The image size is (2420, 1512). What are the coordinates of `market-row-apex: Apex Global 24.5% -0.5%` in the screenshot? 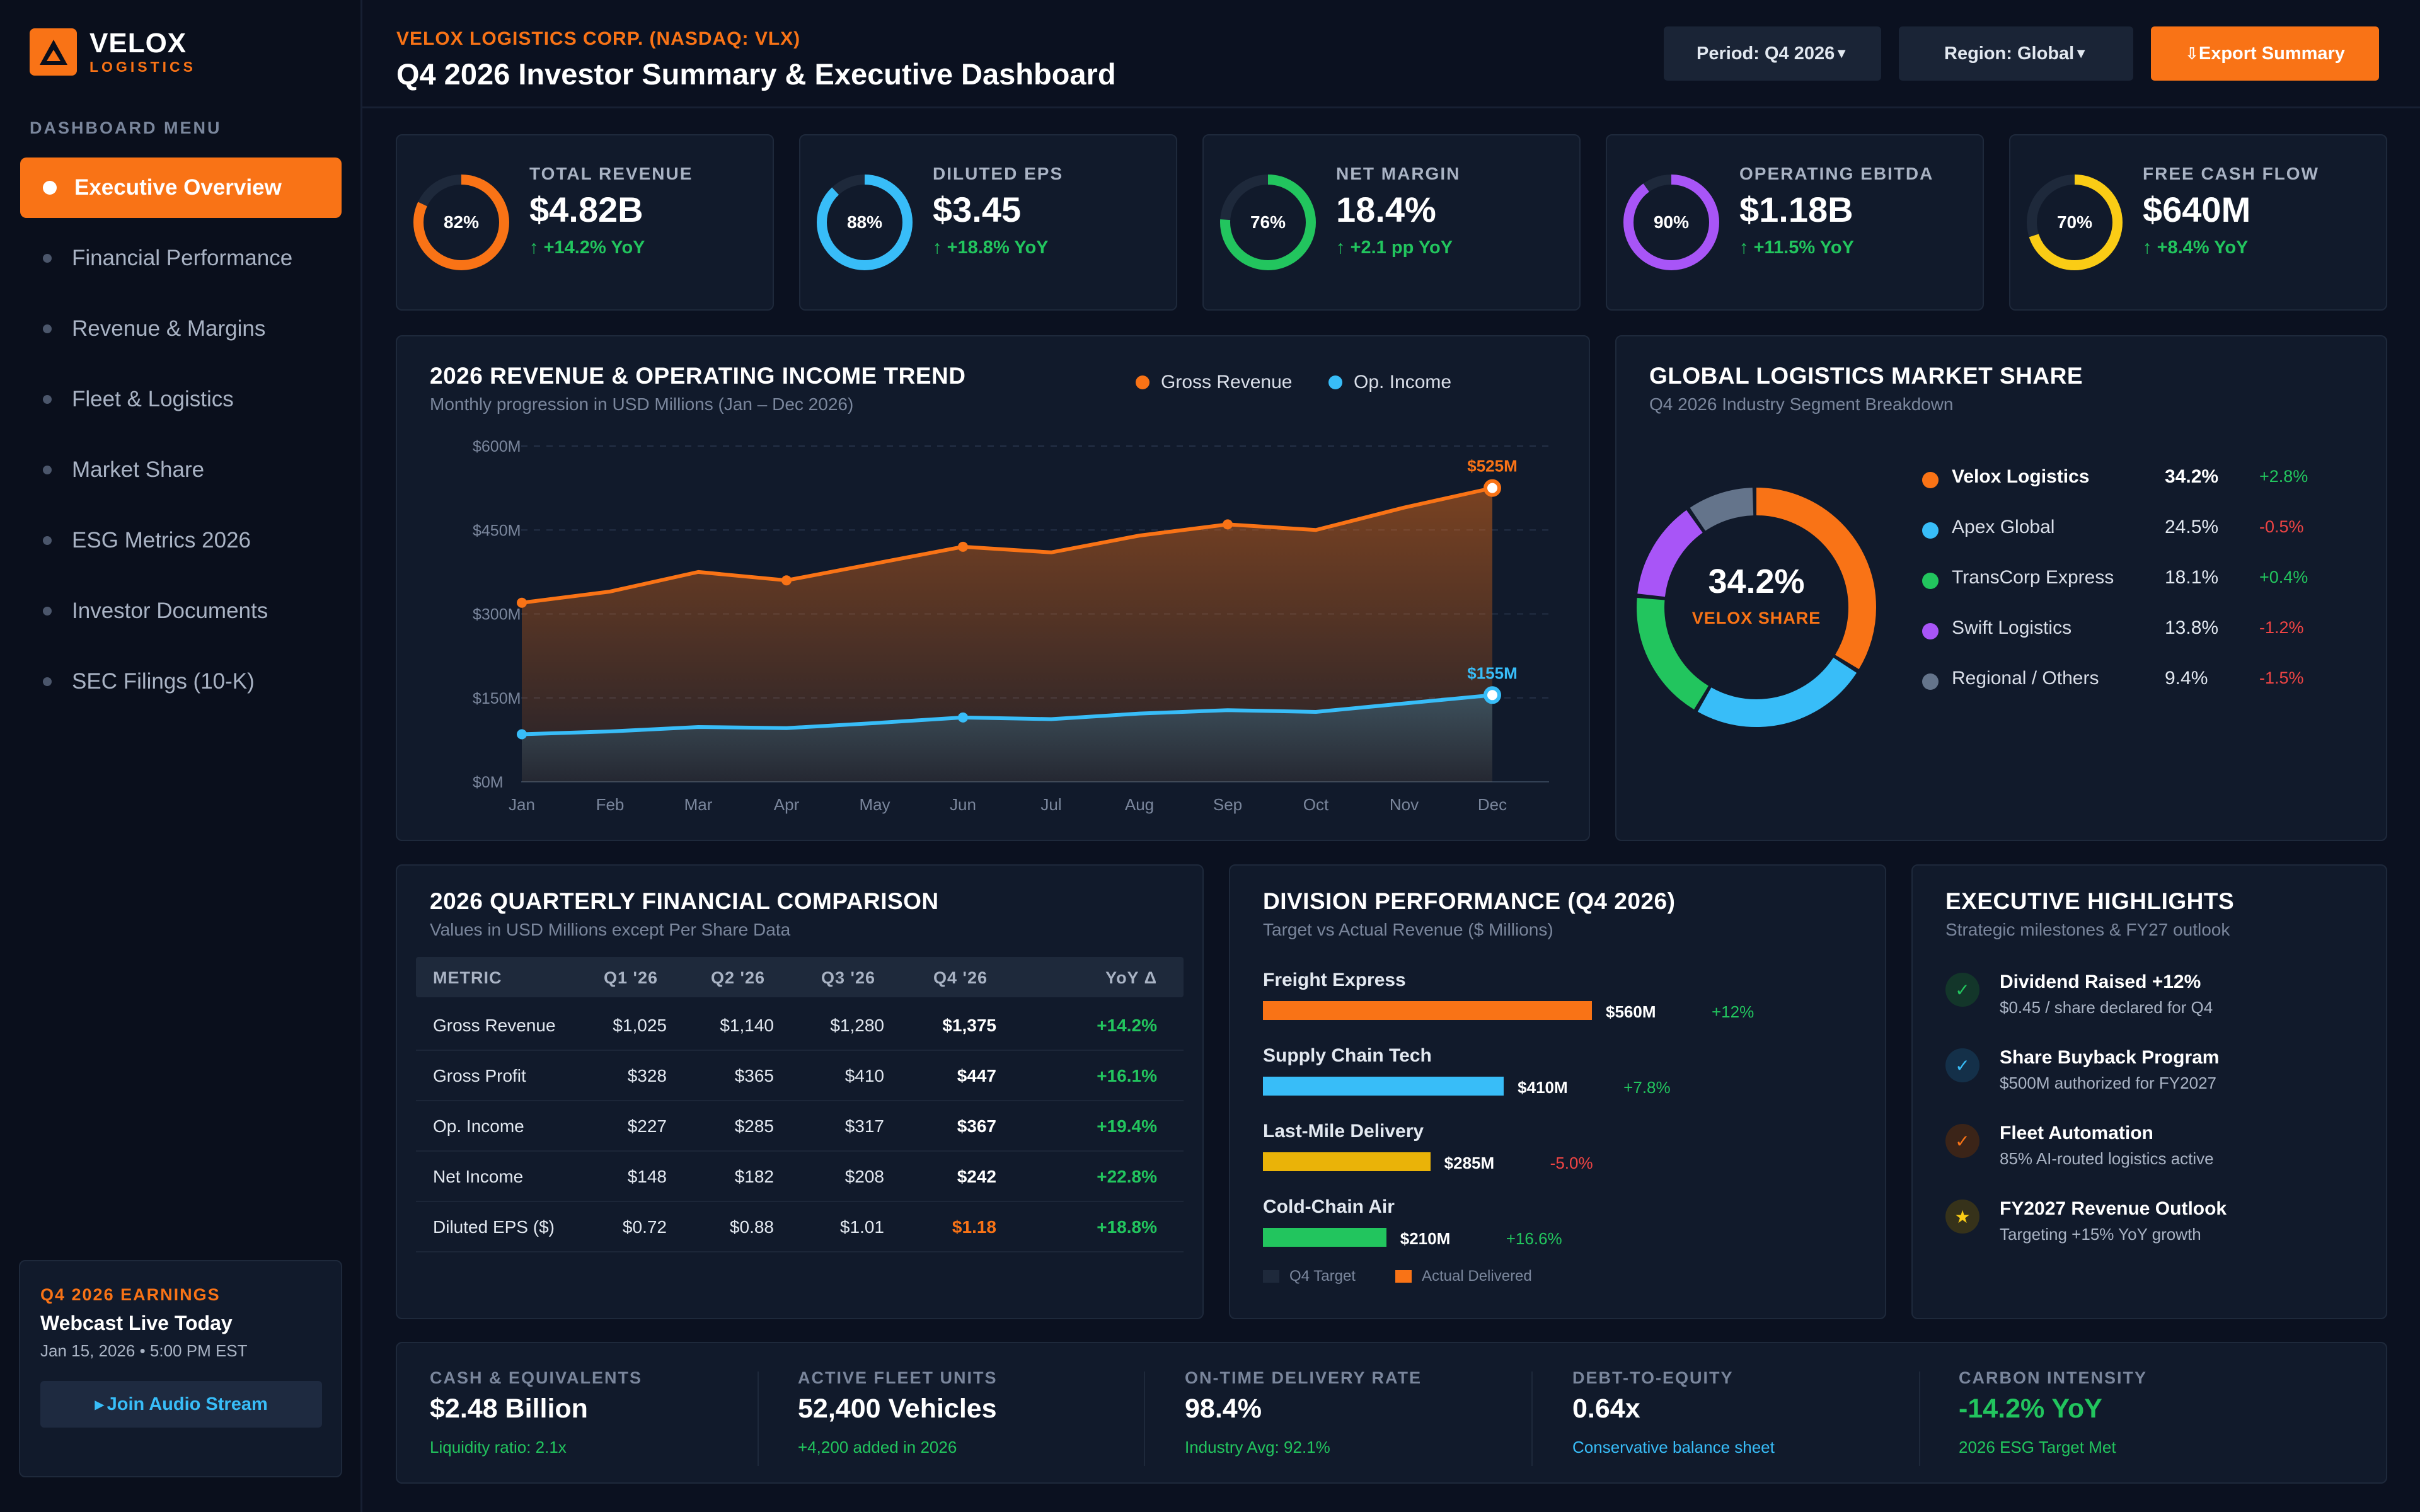 It's located at (2142, 529).